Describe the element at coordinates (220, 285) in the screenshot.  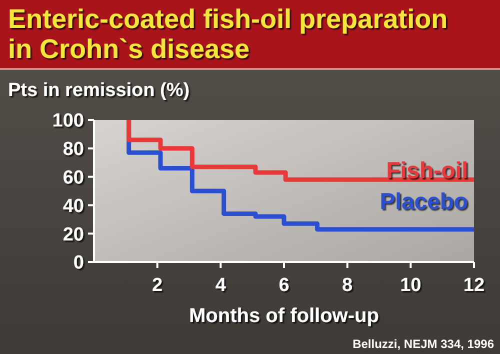
I see `x-tick-label: 4` at that location.